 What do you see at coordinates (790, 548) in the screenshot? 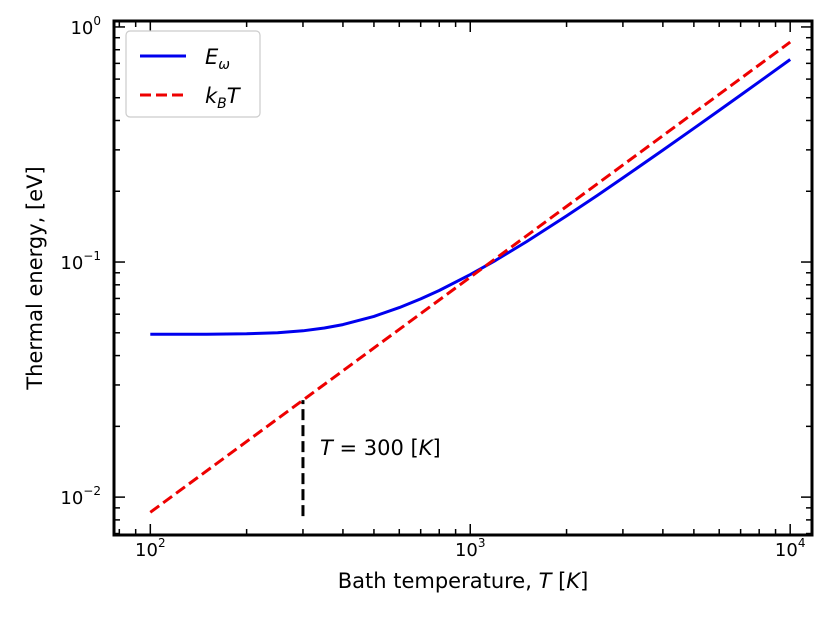
I see `x-tick-label: 10⁴` at bounding box center [790, 548].